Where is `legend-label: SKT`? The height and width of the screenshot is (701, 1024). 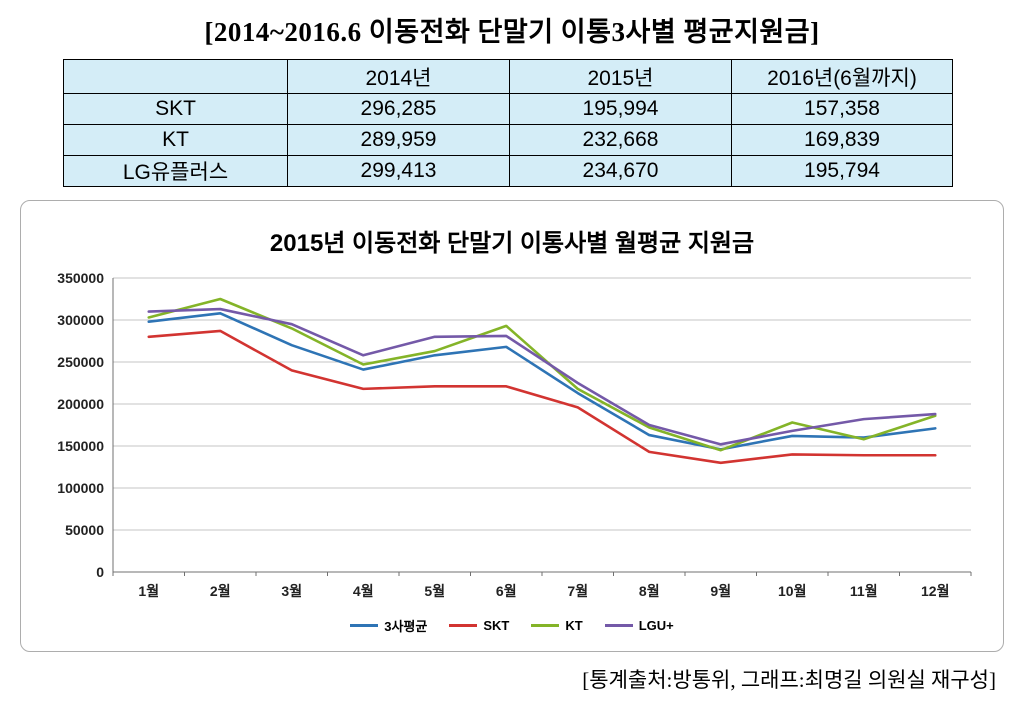 legend-label: SKT is located at coordinates (496, 625).